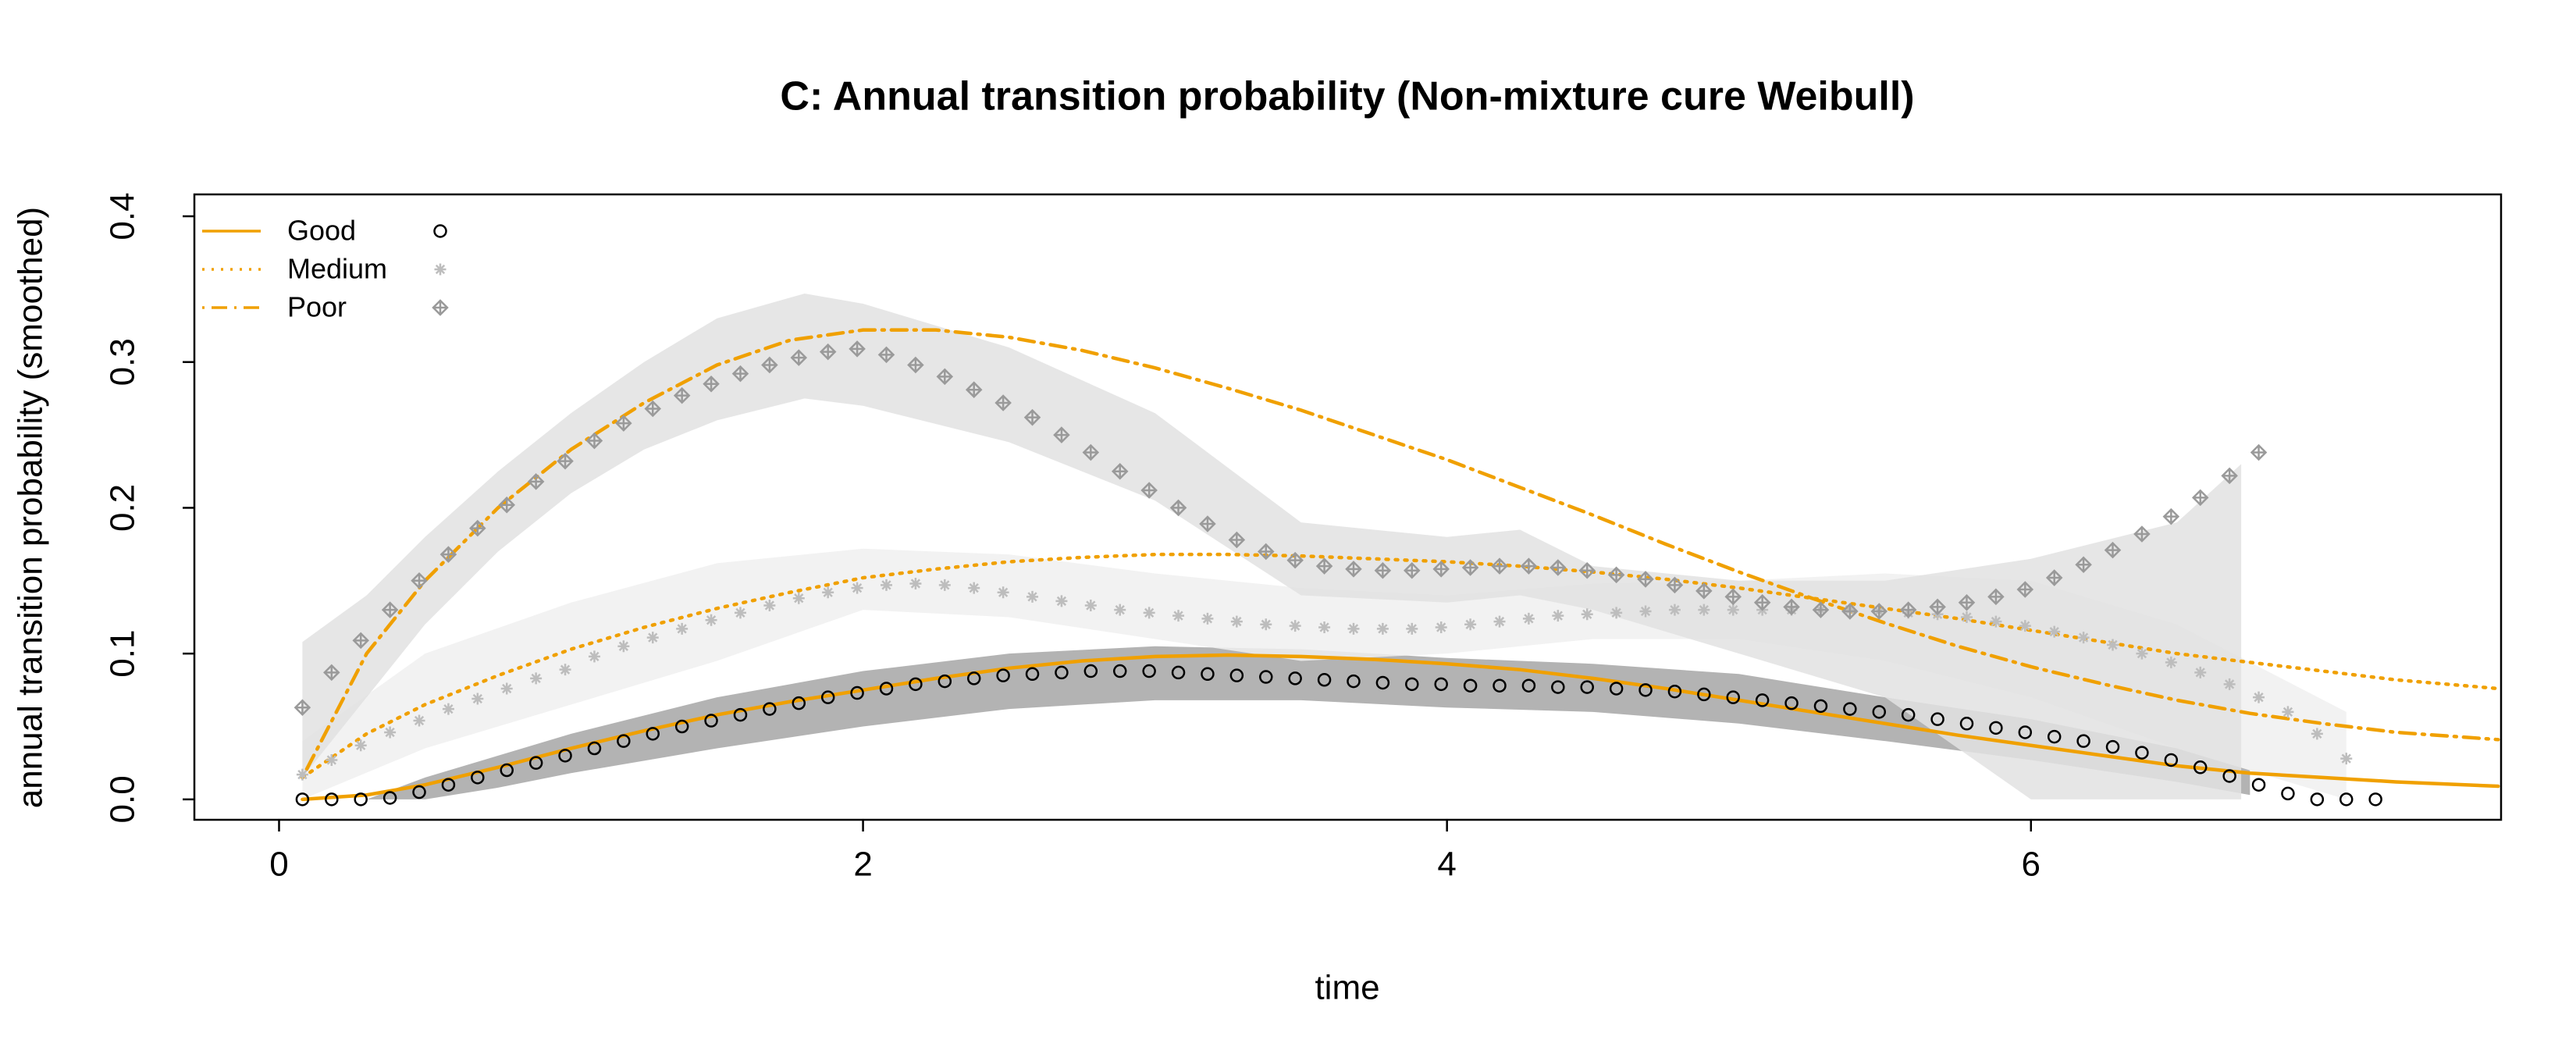  I want to click on confidence-band, so click(1308, 722).